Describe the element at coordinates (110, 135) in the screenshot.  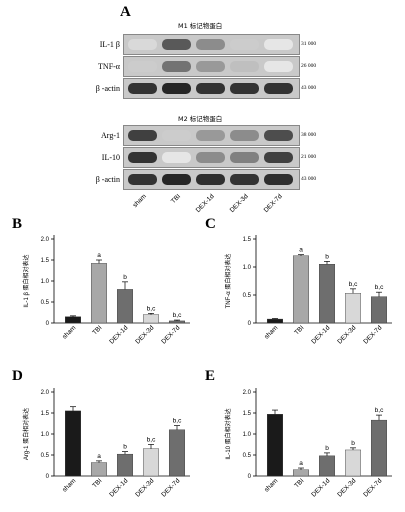
I see `blot-row-label: Arg-1` at that location.